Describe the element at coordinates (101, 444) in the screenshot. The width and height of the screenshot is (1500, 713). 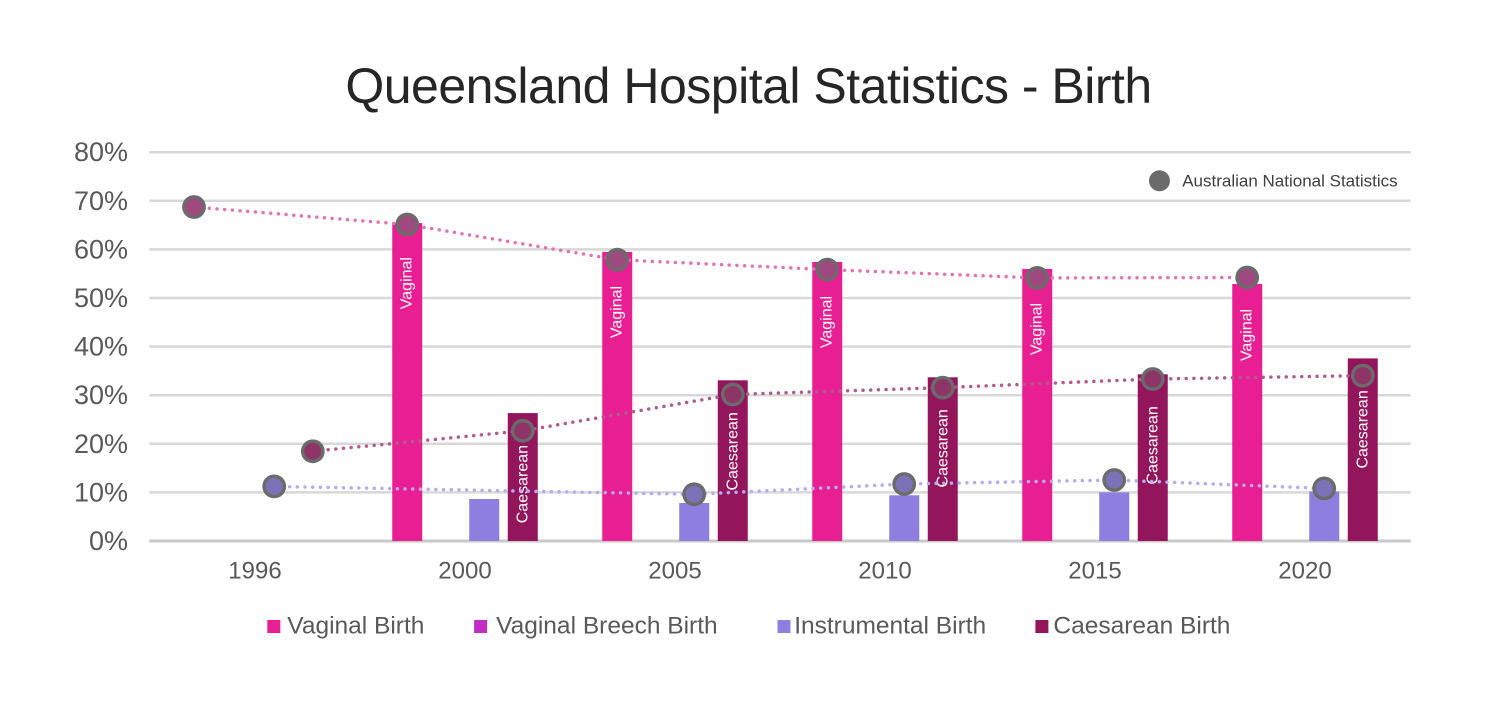
I see `svg-text: 20%` at that location.